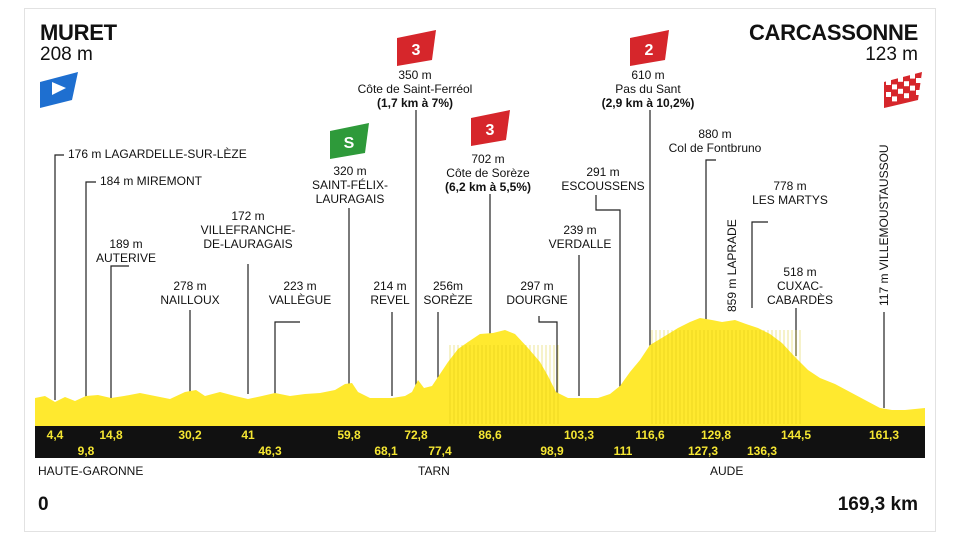 The image size is (960, 540). I want to click on km-marker: 103,3, so click(579, 435).